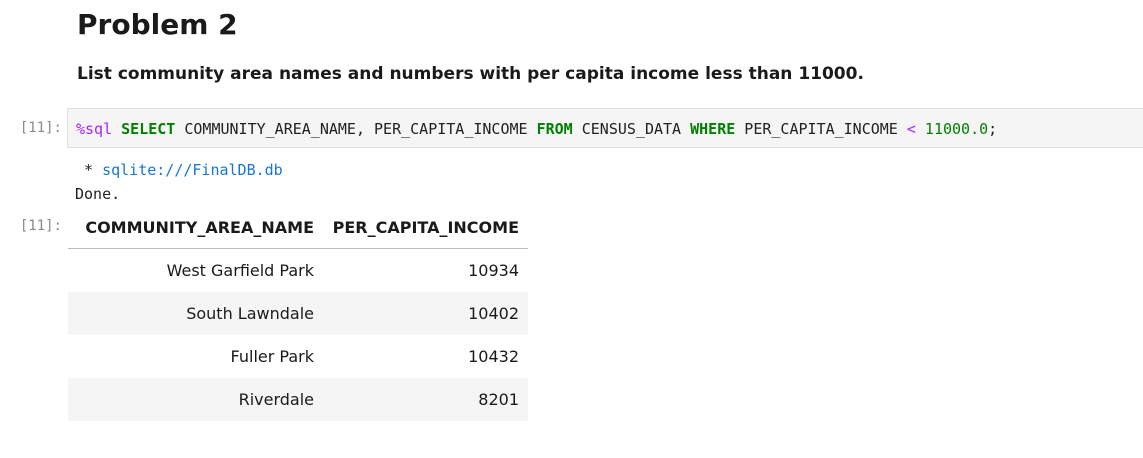  Describe the element at coordinates (195, 399) in the screenshot. I see `cell-community-area-name: Riverdale` at that location.